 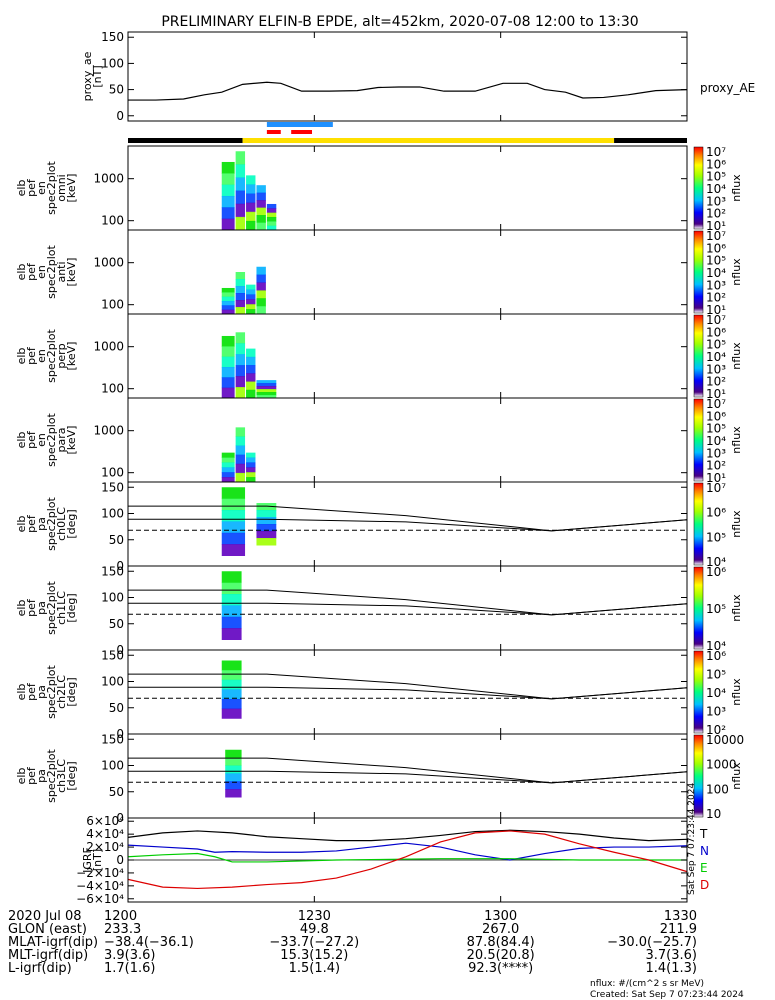 I want to click on blue-bar, so click(x=299, y=124).